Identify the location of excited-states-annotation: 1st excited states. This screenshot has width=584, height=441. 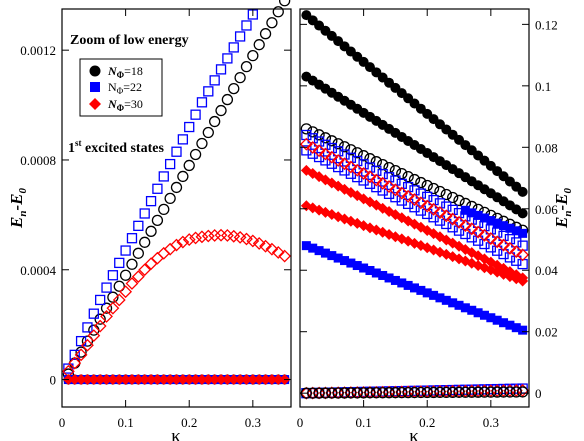
(116, 147).